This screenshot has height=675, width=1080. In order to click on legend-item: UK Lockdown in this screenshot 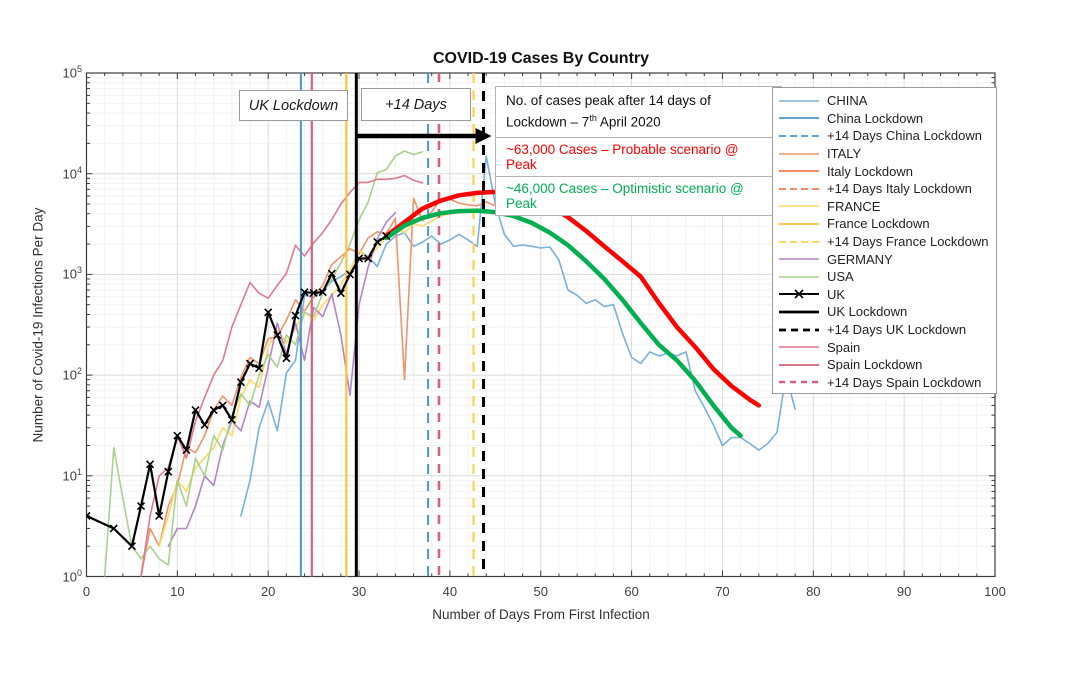, I will do `click(886, 312)`.